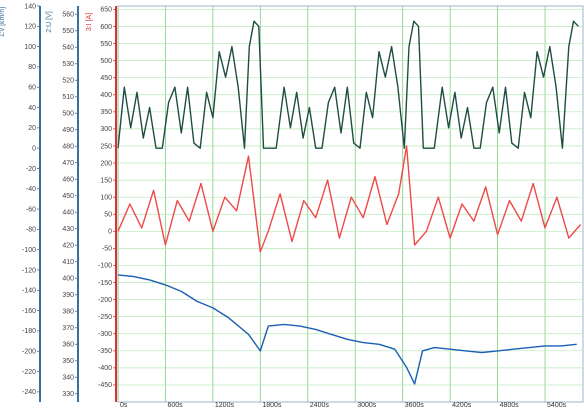  What do you see at coordinates (557, 405) in the screenshot?
I see `x-tick-label: 5400s` at bounding box center [557, 405].